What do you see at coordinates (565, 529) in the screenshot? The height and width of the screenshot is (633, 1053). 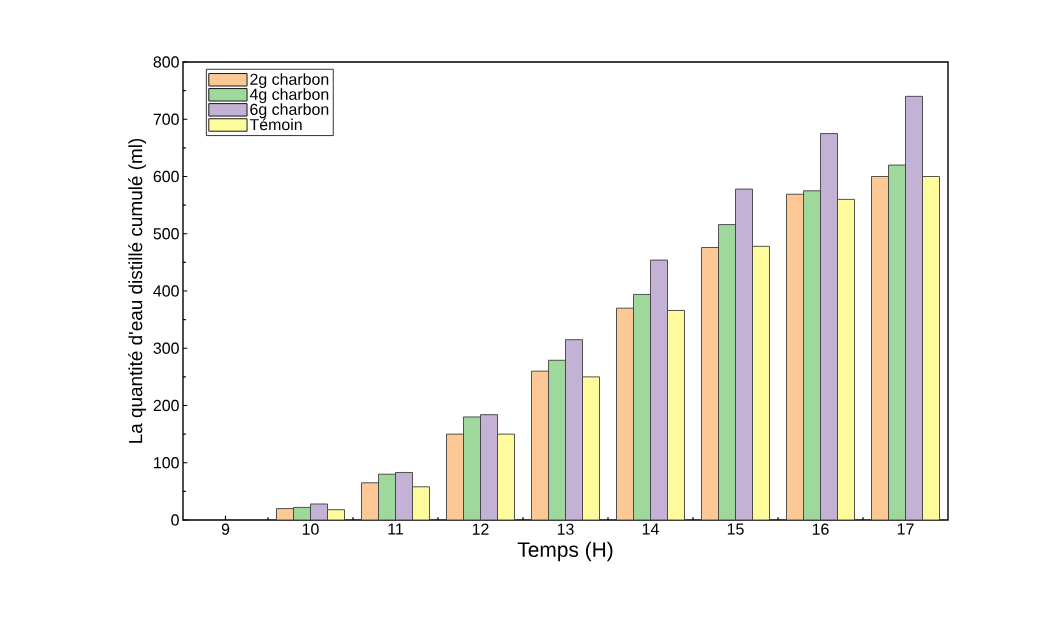 I see `x-tick-label: 13` at bounding box center [565, 529].